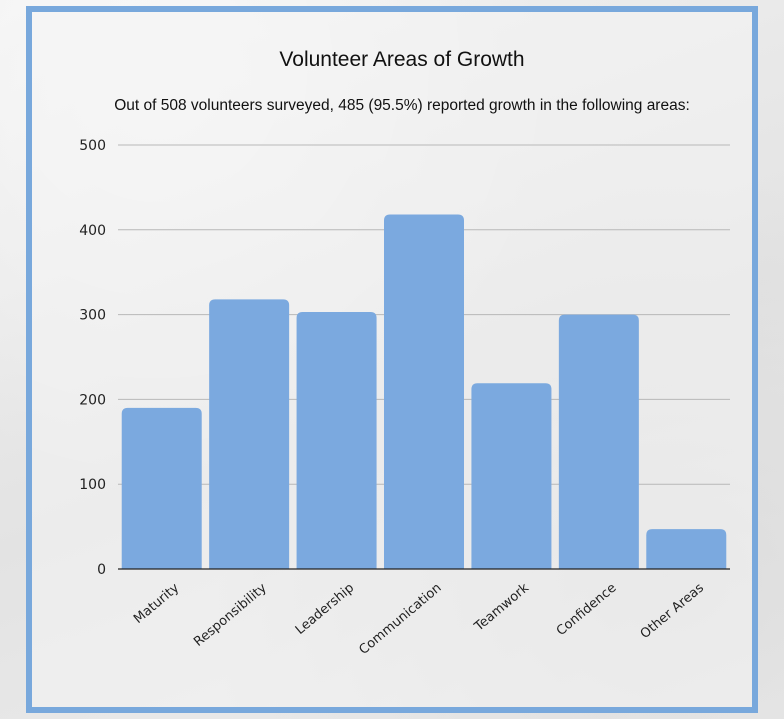  Describe the element at coordinates (92, 316) in the screenshot. I see `y-tick-label: 300` at that location.